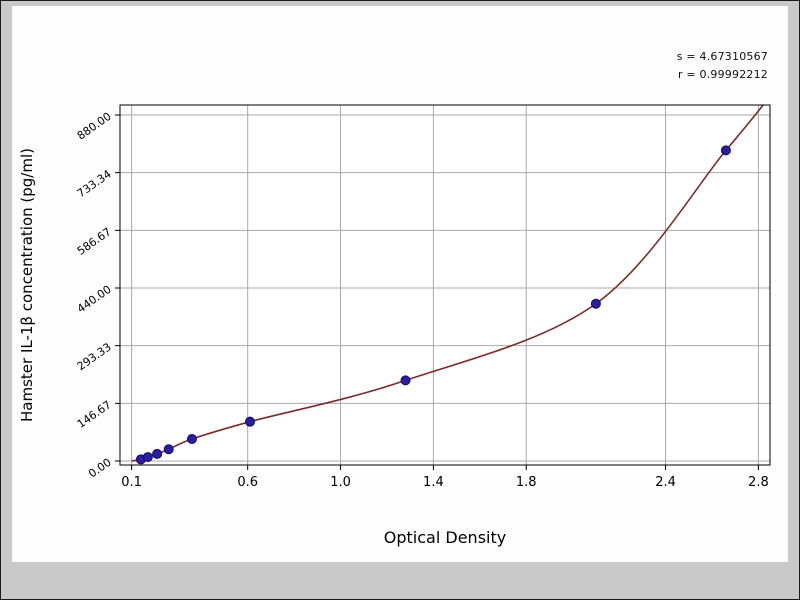 The height and width of the screenshot is (600, 800). What do you see at coordinates (94, 126) in the screenshot?
I see `y-tick-label: 880.00` at bounding box center [94, 126].